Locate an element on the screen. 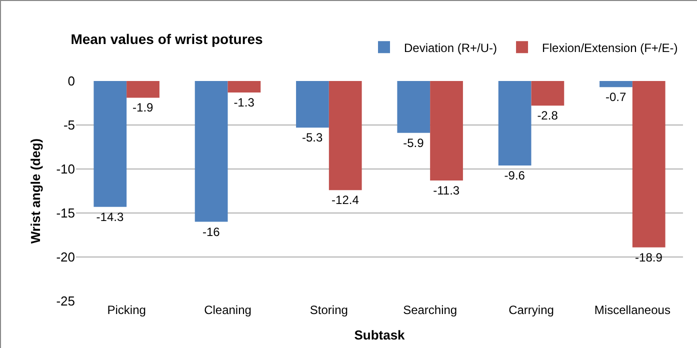 This screenshot has height=348, width=697. x-tick-label: Cleaning is located at coordinates (228, 310).